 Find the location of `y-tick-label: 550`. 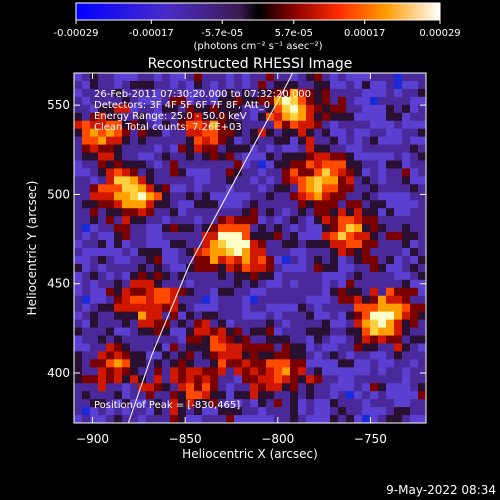

y-tick-label: 550 is located at coordinates (58, 105).